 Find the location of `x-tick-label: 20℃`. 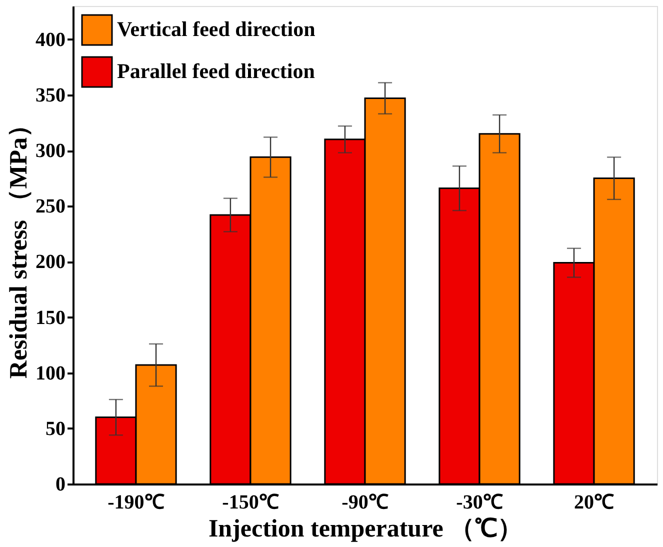

x-tick-label: 20℃ is located at coordinates (594, 503).